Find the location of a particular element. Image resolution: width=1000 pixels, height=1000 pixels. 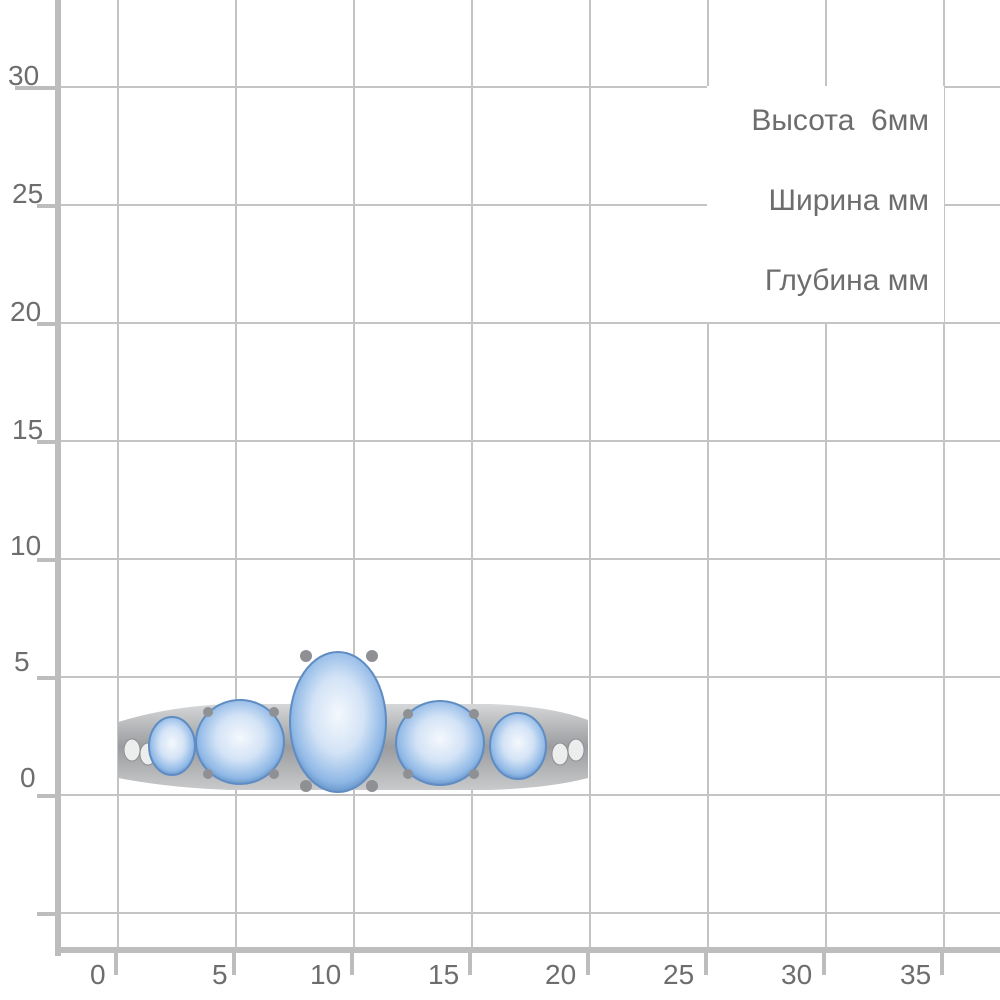

y-axis is located at coordinates (58, 478).